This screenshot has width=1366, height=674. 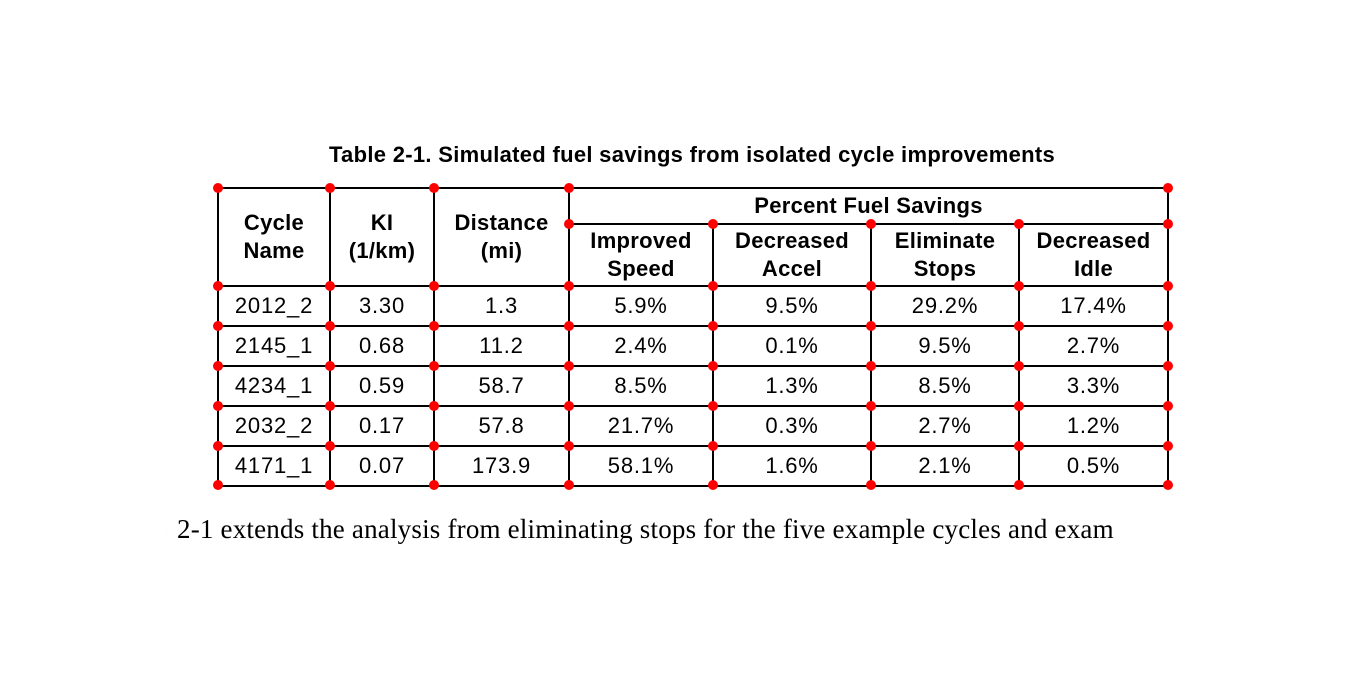 I want to click on cell-improved-speed: 21.7%, so click(x=641, y=426).